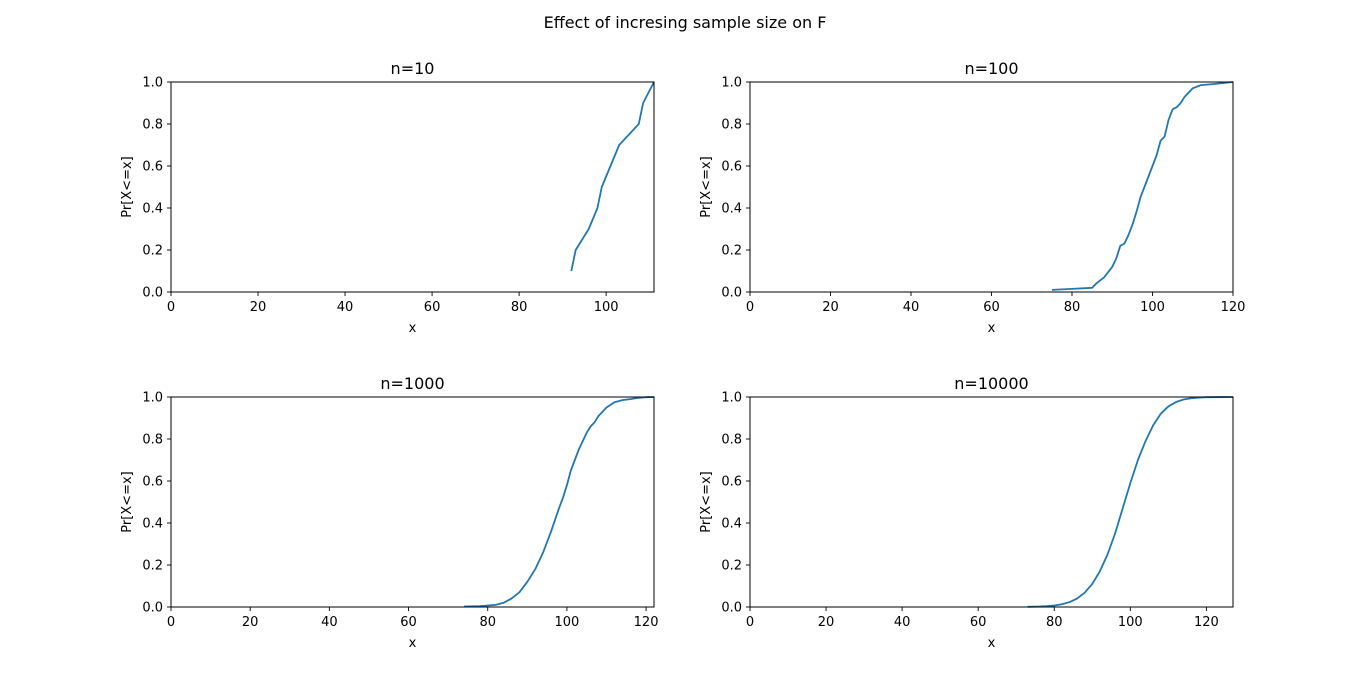 Image resolution: width=1370 pixels, height=681 pixels. I want to click on subplot-title: n=1000, so click(412, 383).